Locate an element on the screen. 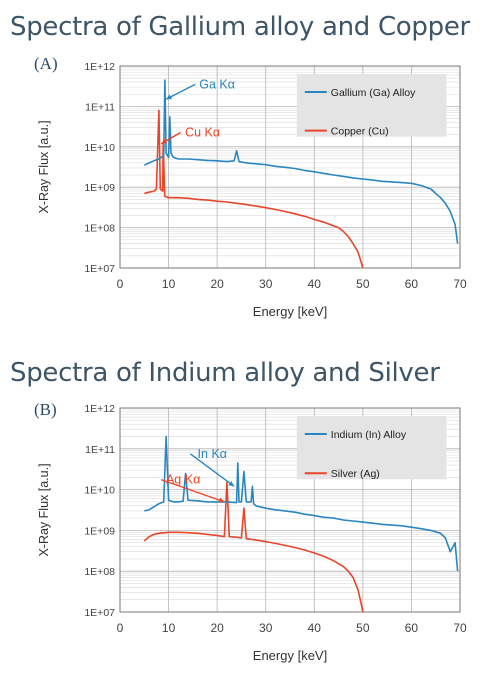 The width and height of the screenshot is (502, 676). peak-annotation-label: Cu Kα is located at coordinates (202, 132).